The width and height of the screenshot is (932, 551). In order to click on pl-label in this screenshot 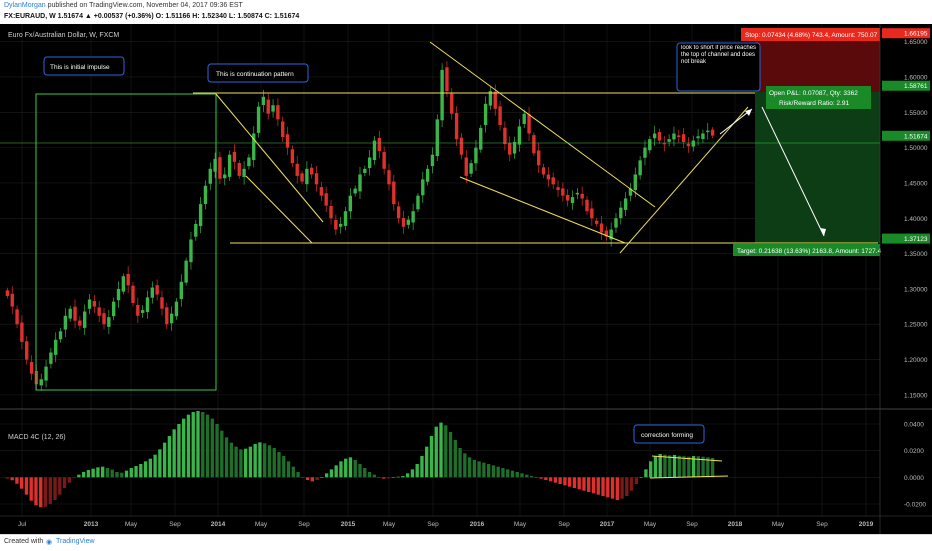, I will do `click(818, 97)`.